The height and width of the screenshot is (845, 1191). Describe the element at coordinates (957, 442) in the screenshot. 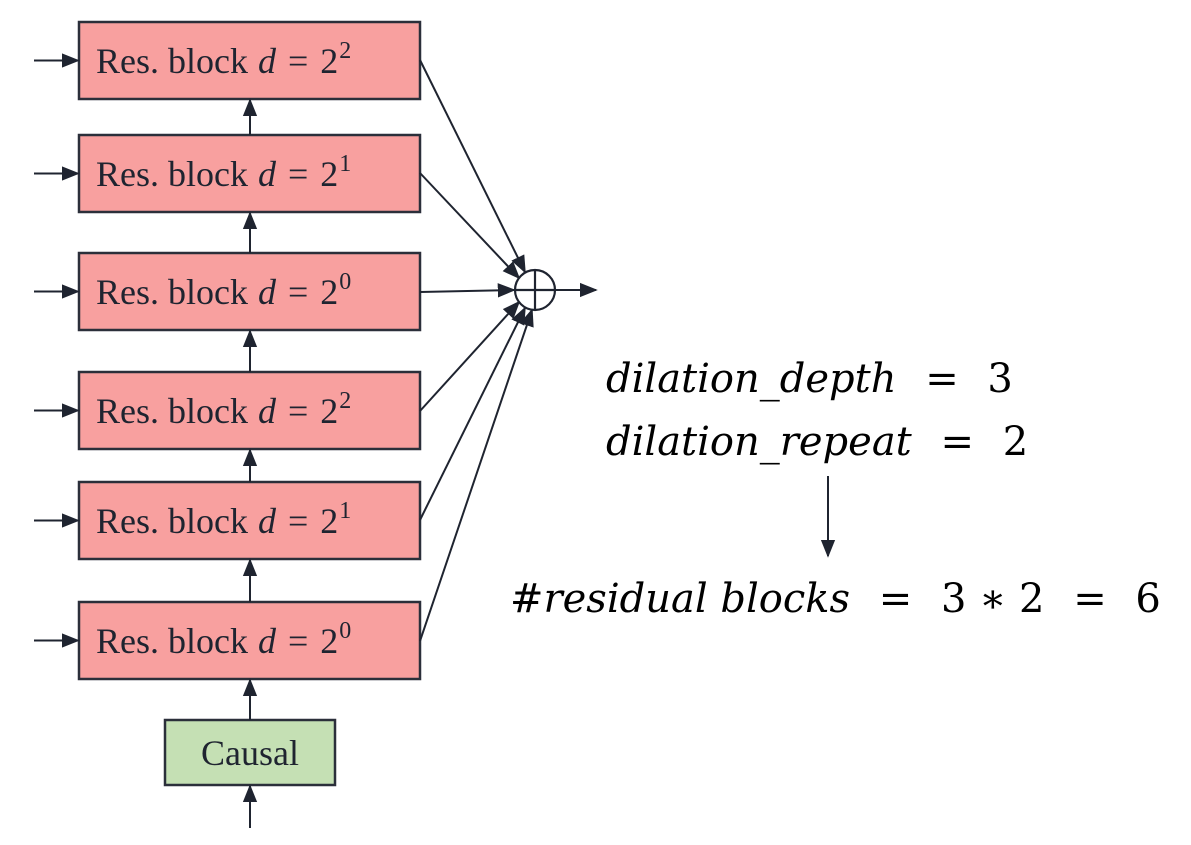

I see `dilation-repeat-eq: =` at that location.